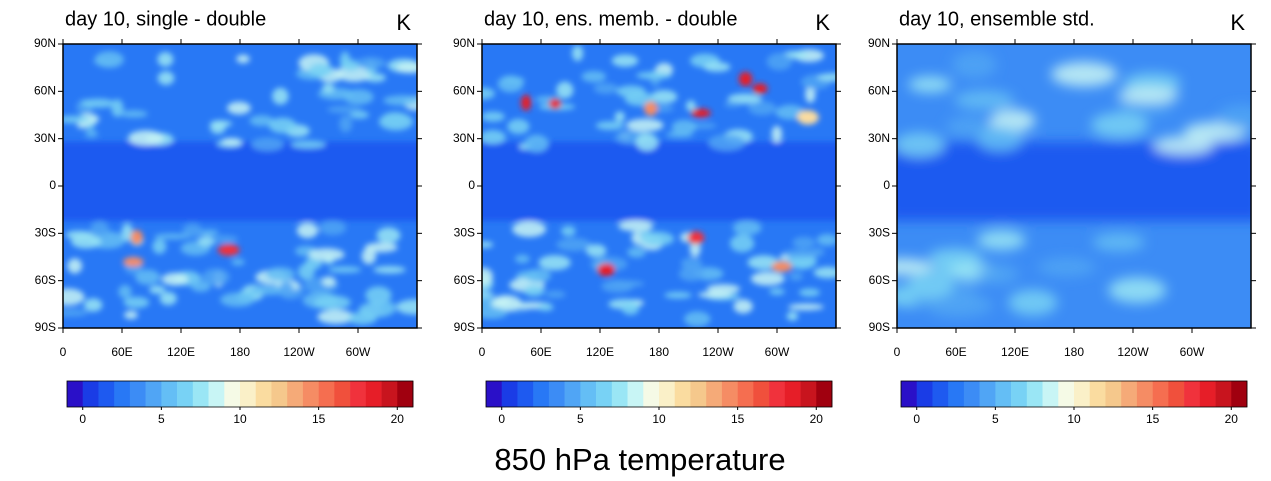  I want to click on colorbar-tick-label: 10, so click(659, 419).